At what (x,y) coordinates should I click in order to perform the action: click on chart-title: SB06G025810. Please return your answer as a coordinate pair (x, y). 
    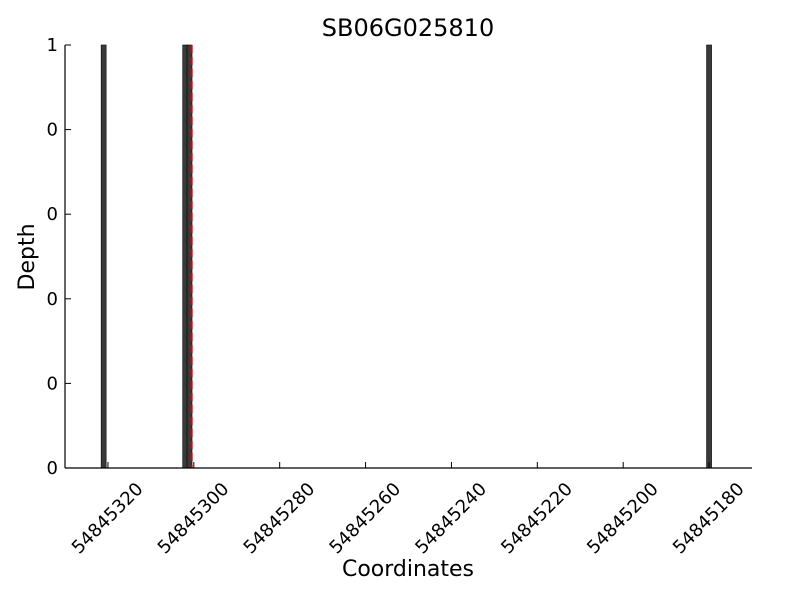
    Looking at the image, I should click on (408, 28).